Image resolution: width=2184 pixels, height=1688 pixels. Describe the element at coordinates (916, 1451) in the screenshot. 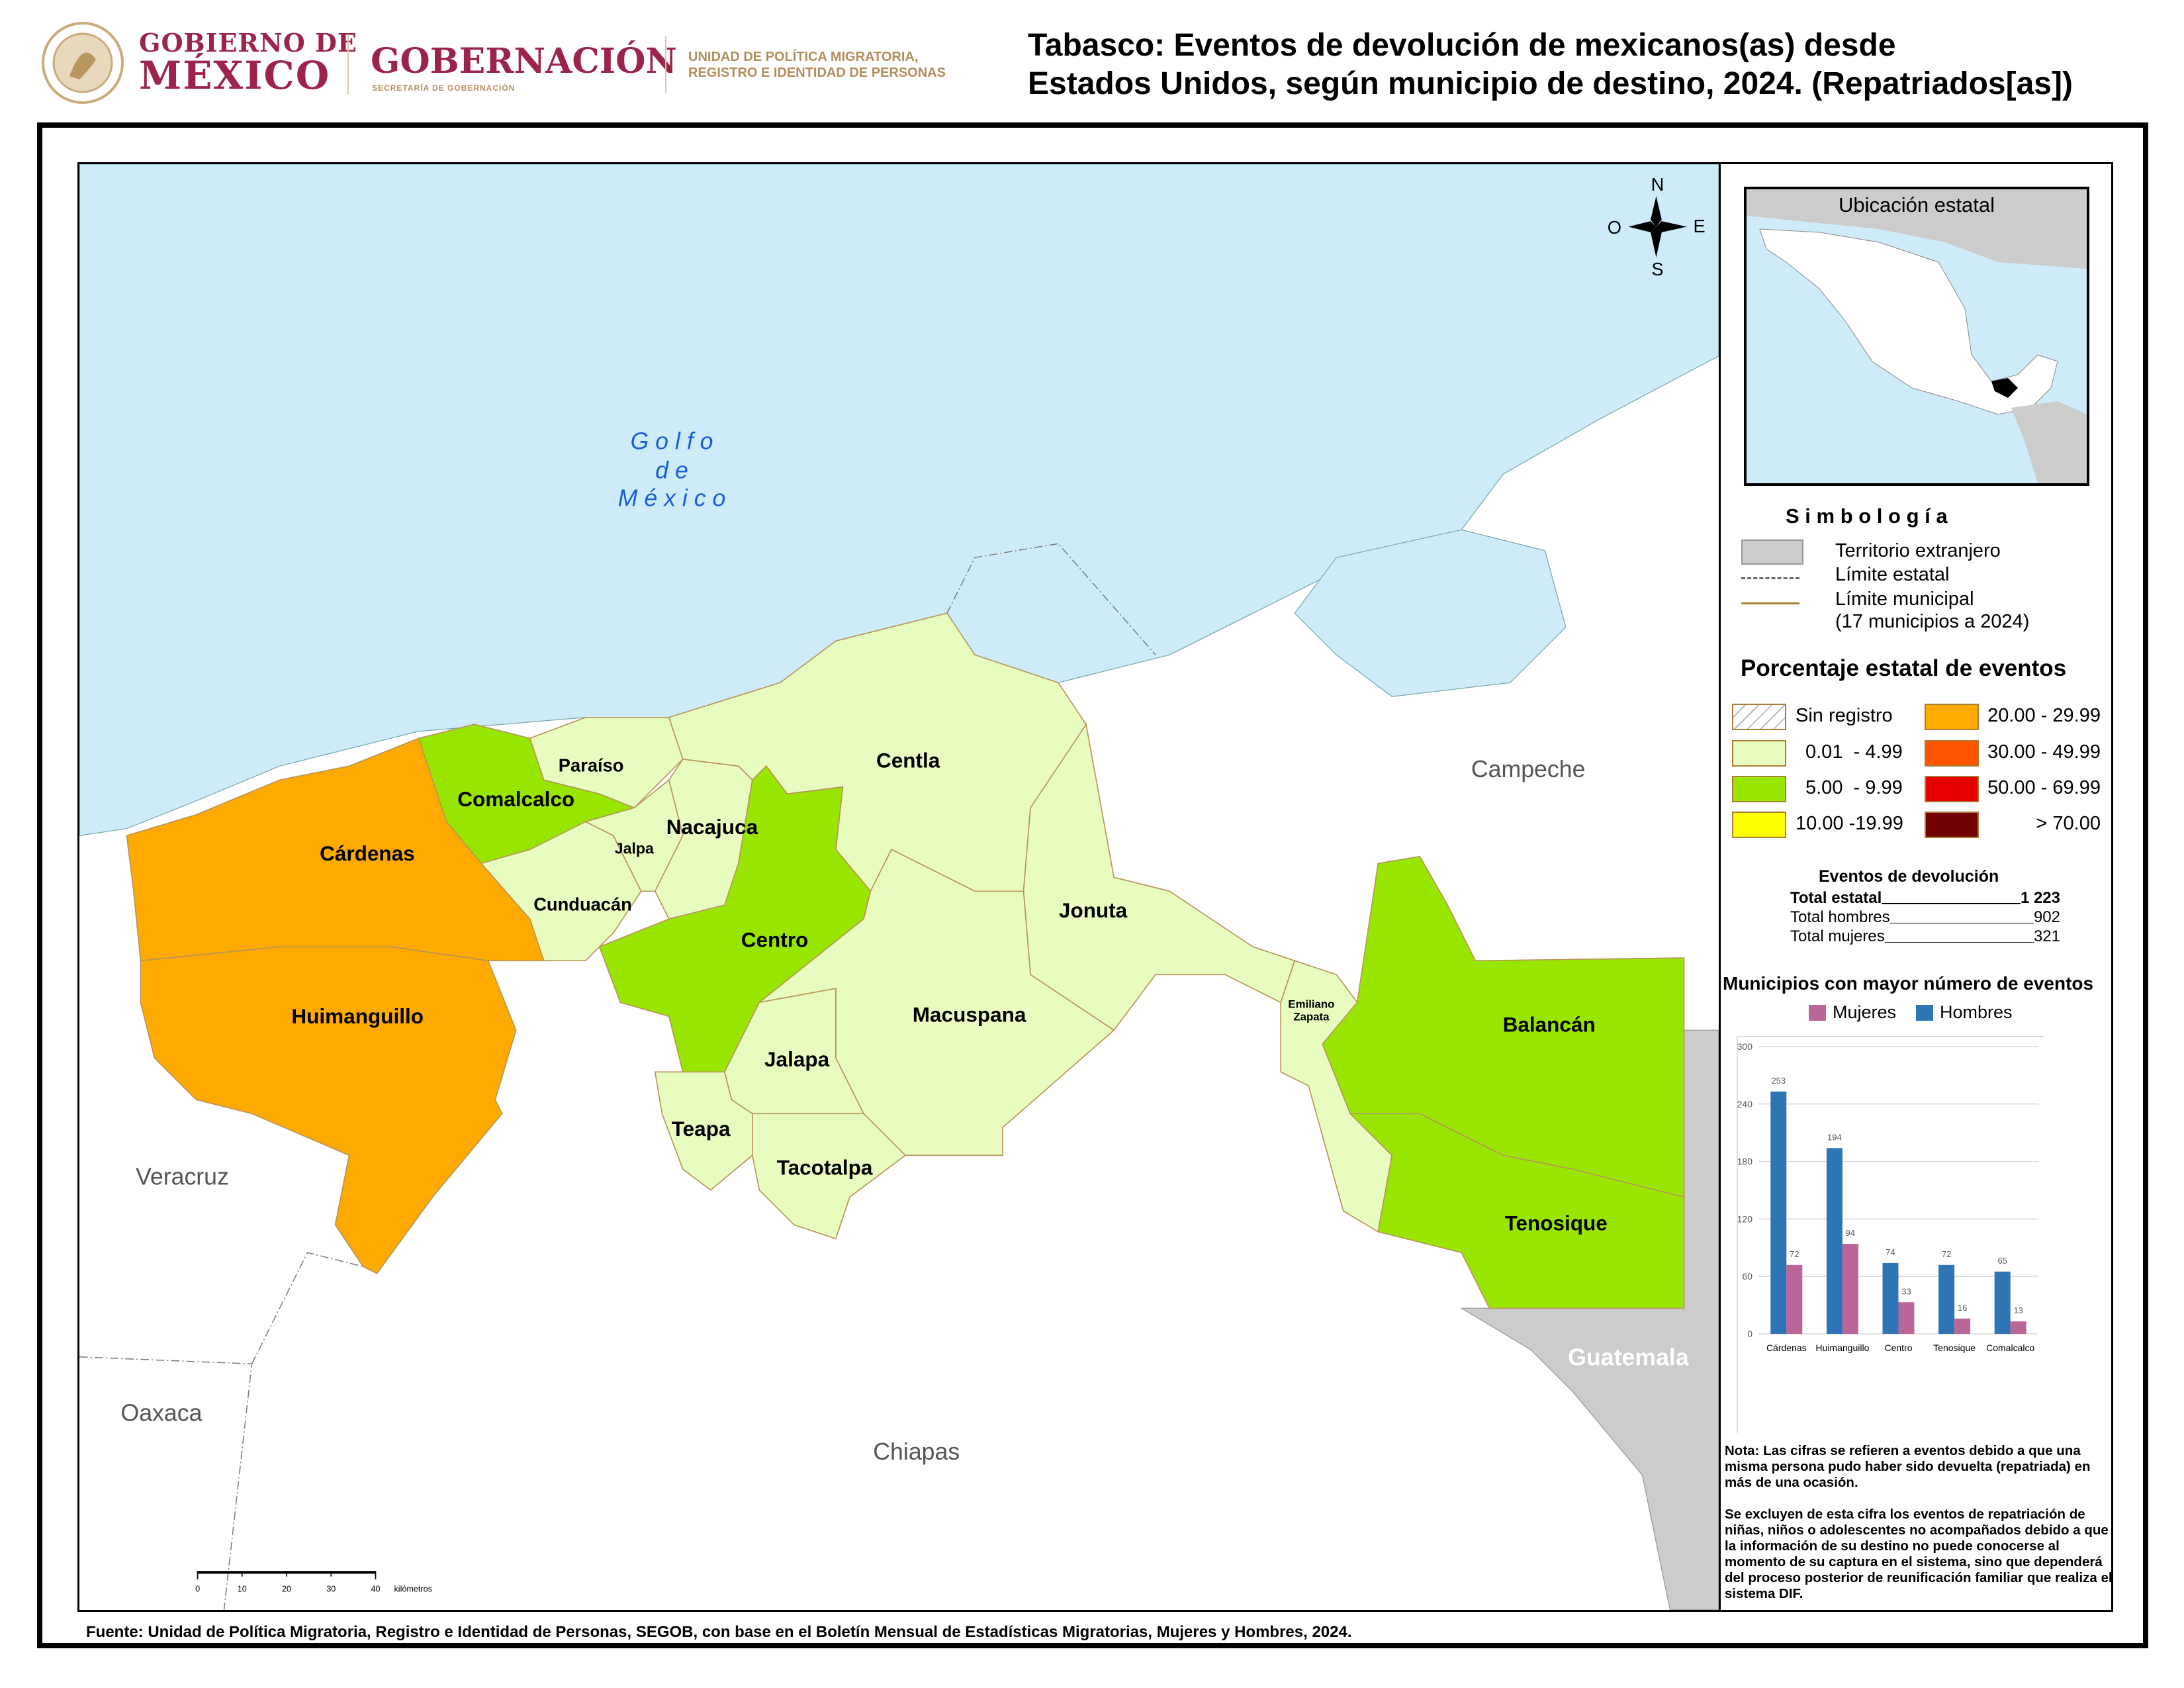

I see `neighbor-chiapas: Chiapas` at that location.